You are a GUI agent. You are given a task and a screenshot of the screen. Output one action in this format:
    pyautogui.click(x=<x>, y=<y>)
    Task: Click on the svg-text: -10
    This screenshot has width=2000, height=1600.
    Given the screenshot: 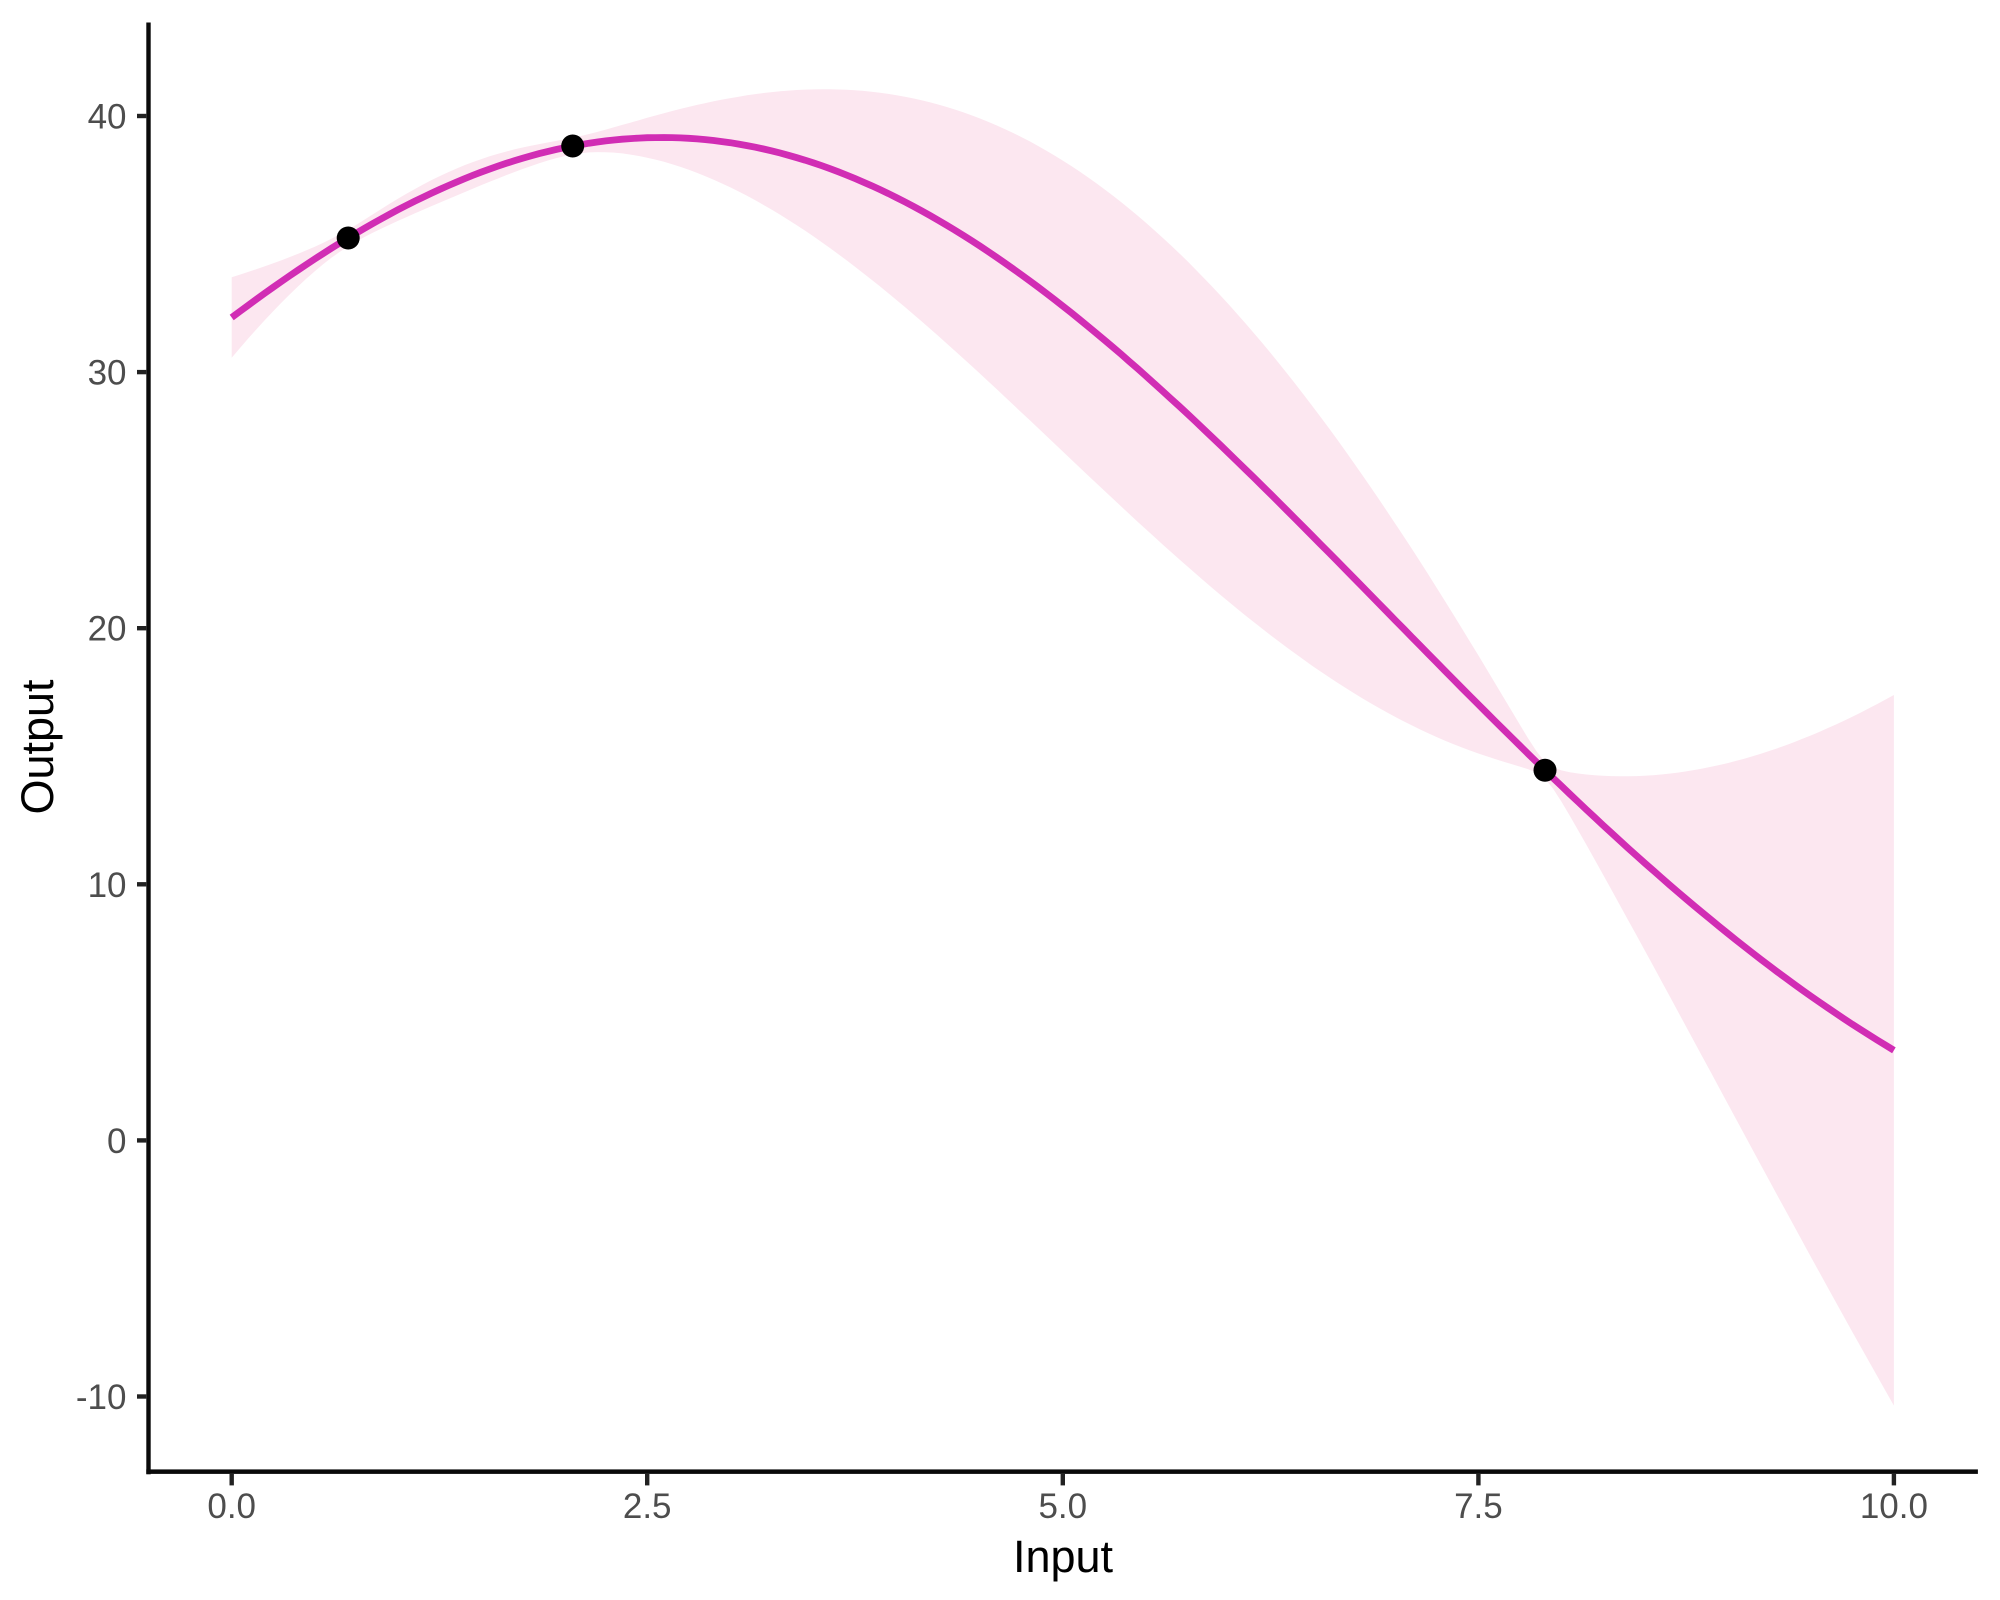 What is the action you would take?
    pyautogui.click(x=101, y=1397)
    